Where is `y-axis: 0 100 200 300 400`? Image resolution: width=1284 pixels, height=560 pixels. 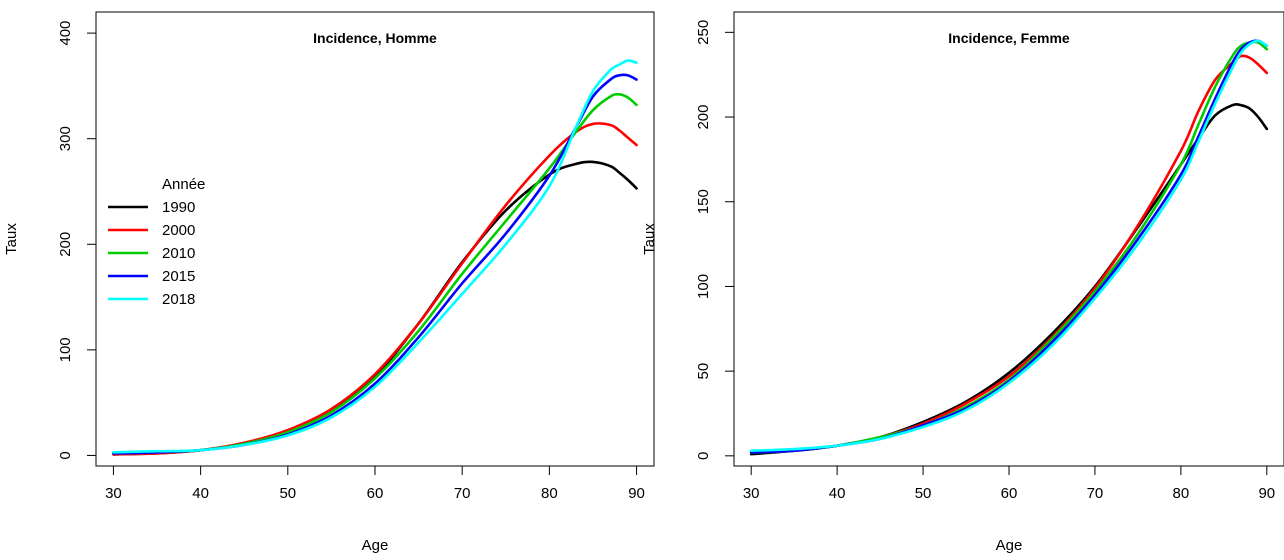 y-axis: 0 100 200 300 400 is located at coordinates (77, 240).